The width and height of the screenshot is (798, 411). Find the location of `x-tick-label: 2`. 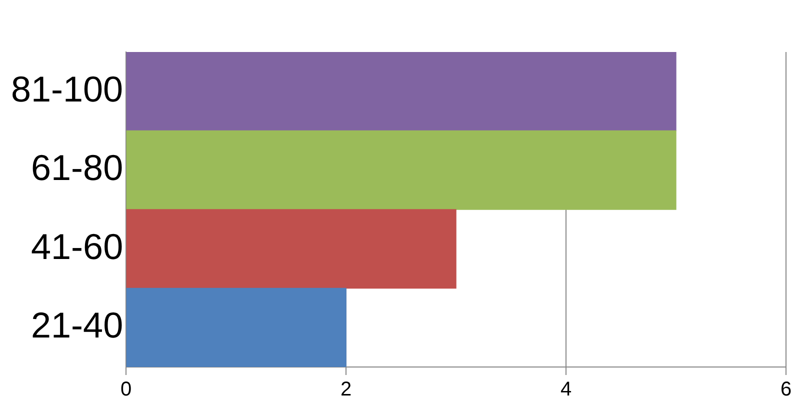

x-tick-label: 2 is located at coordinates (346, 389).